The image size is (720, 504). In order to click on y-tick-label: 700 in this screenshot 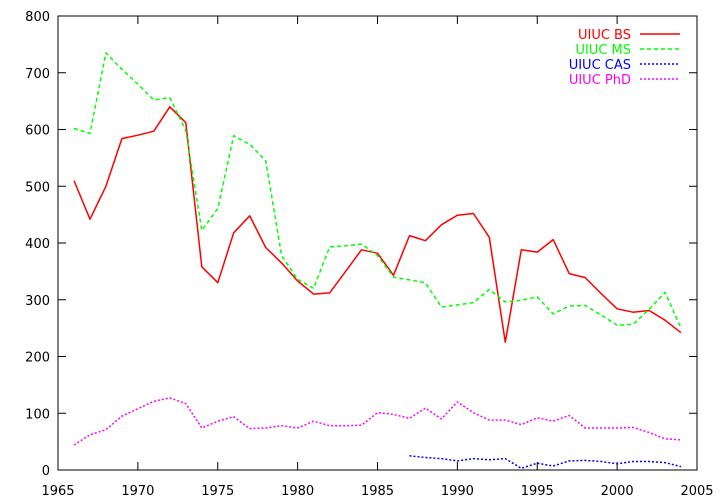, I will do `click(37, 74)`.